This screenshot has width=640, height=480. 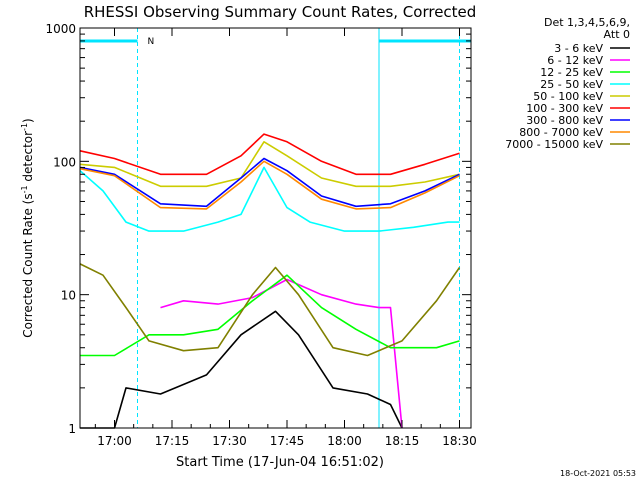 I want to click on y-tick-label-1: 10, so click(x=68, y=296).